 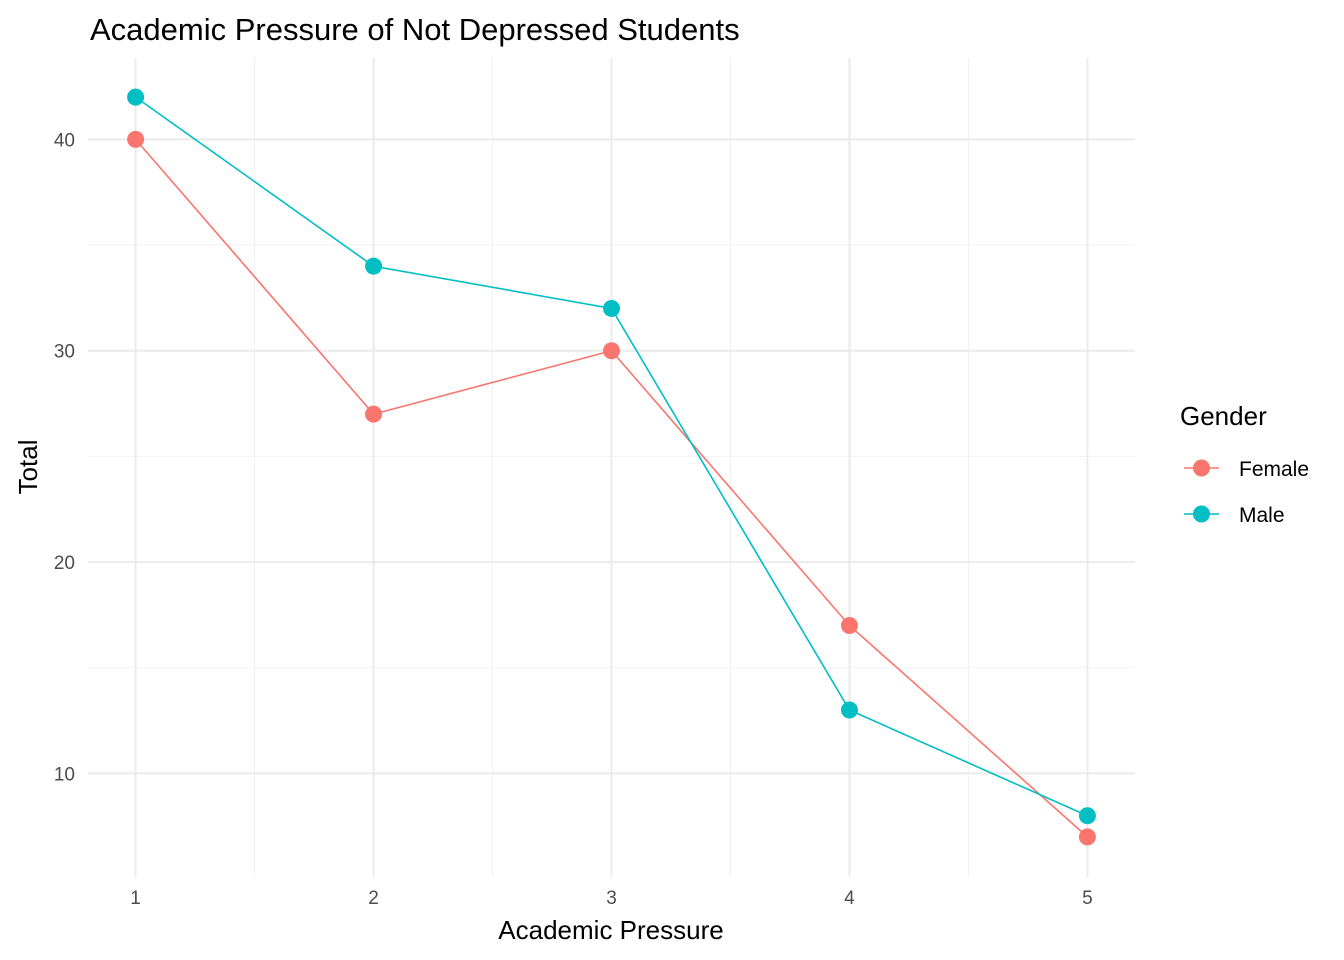 What do you see at coordinates (1274, 469) in the screenshot?
I see `legend-label: Female` at bounding box center [1274, 469].